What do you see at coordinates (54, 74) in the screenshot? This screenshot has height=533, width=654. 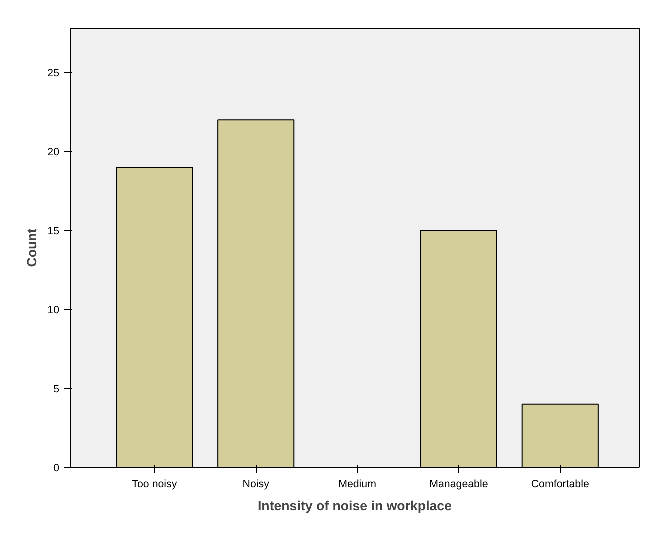 I see `y-tick-label: 25` at bounding box center [54, 74].